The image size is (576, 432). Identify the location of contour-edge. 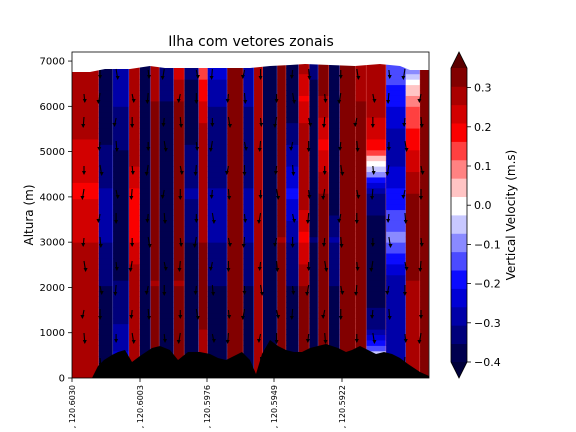
(263, 215).